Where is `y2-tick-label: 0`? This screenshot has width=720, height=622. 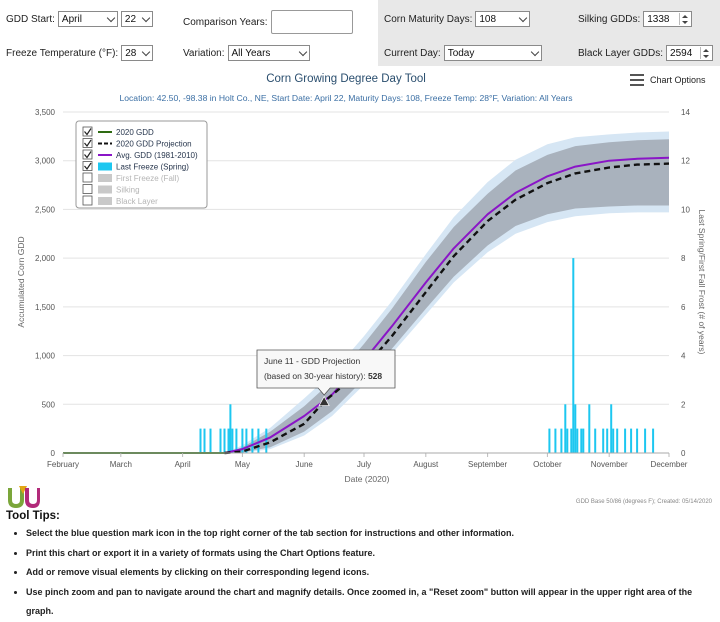 y2-tick-label: 0 is located at coordinates (683, 453).